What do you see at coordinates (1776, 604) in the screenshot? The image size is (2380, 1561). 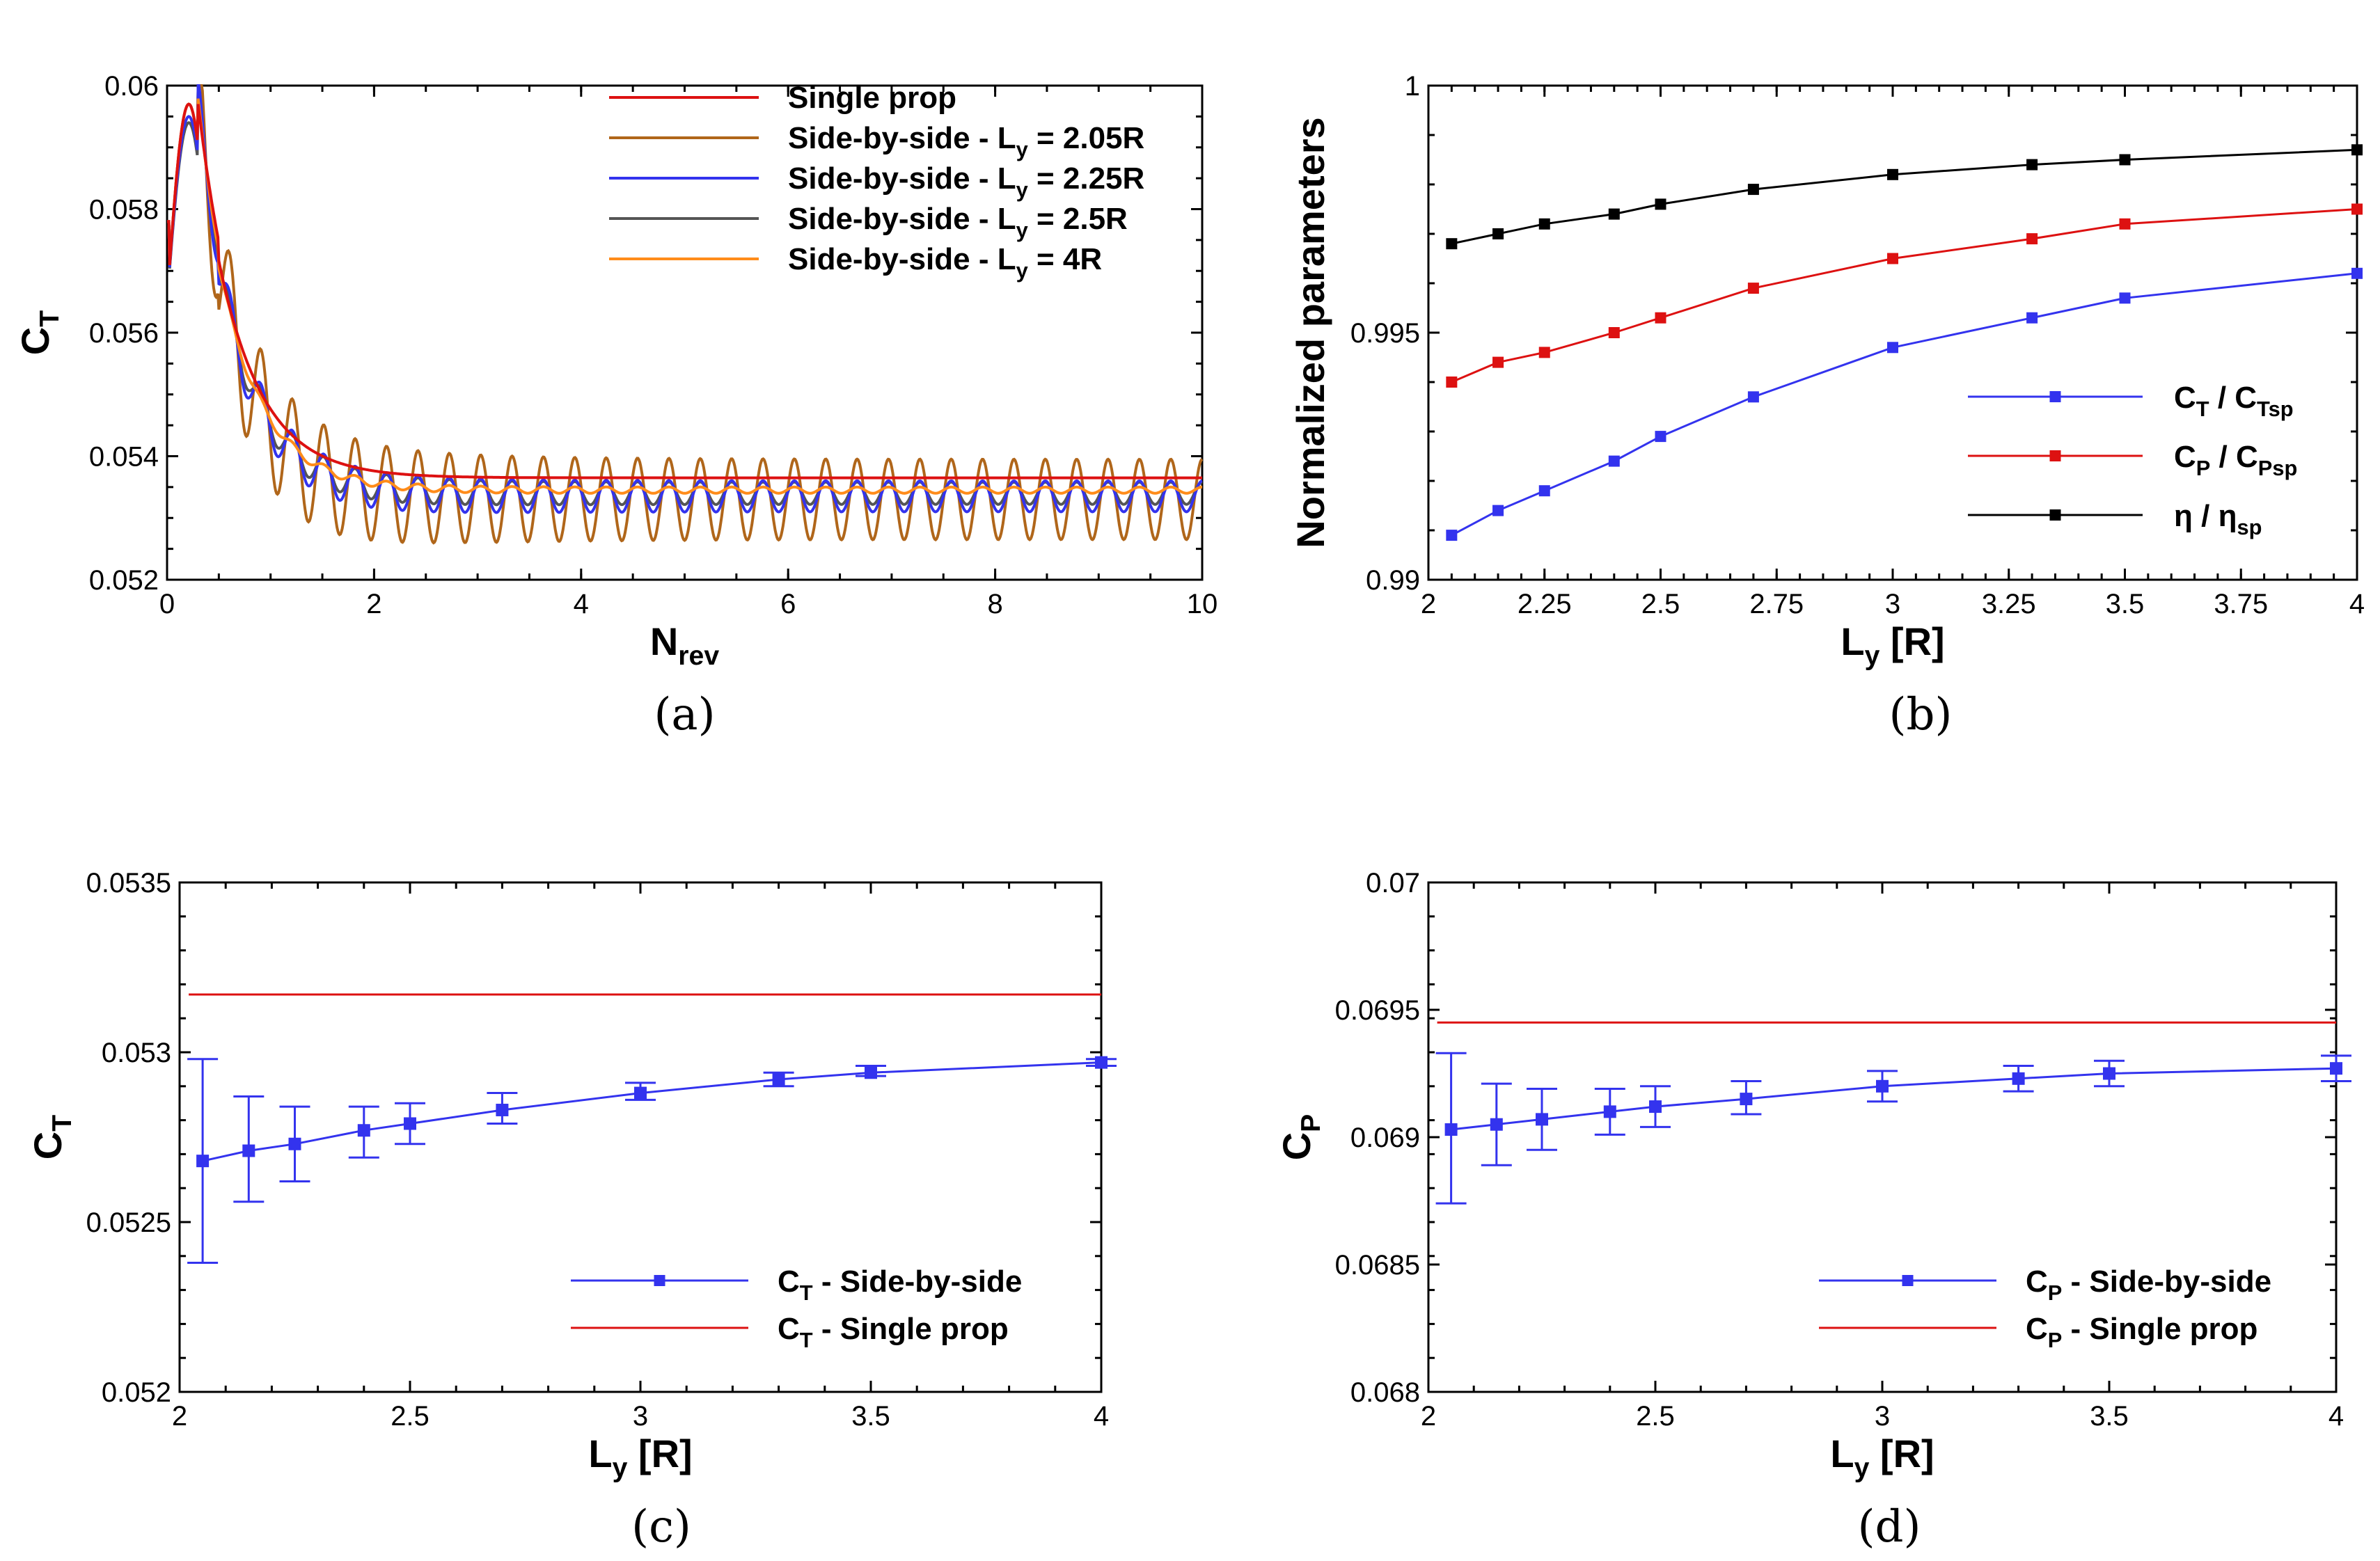 I see `x-tick-label: 2.75` at bounding box center [1776, 604].